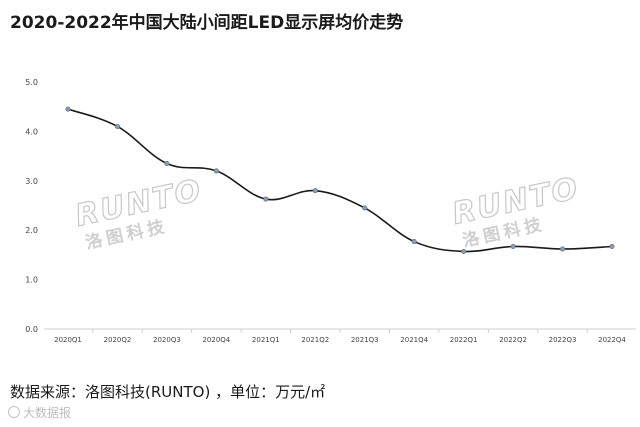 This screenshot has height=427, width=640. I want to click on x-tick-label: 2022Q1, so click(464, 340).